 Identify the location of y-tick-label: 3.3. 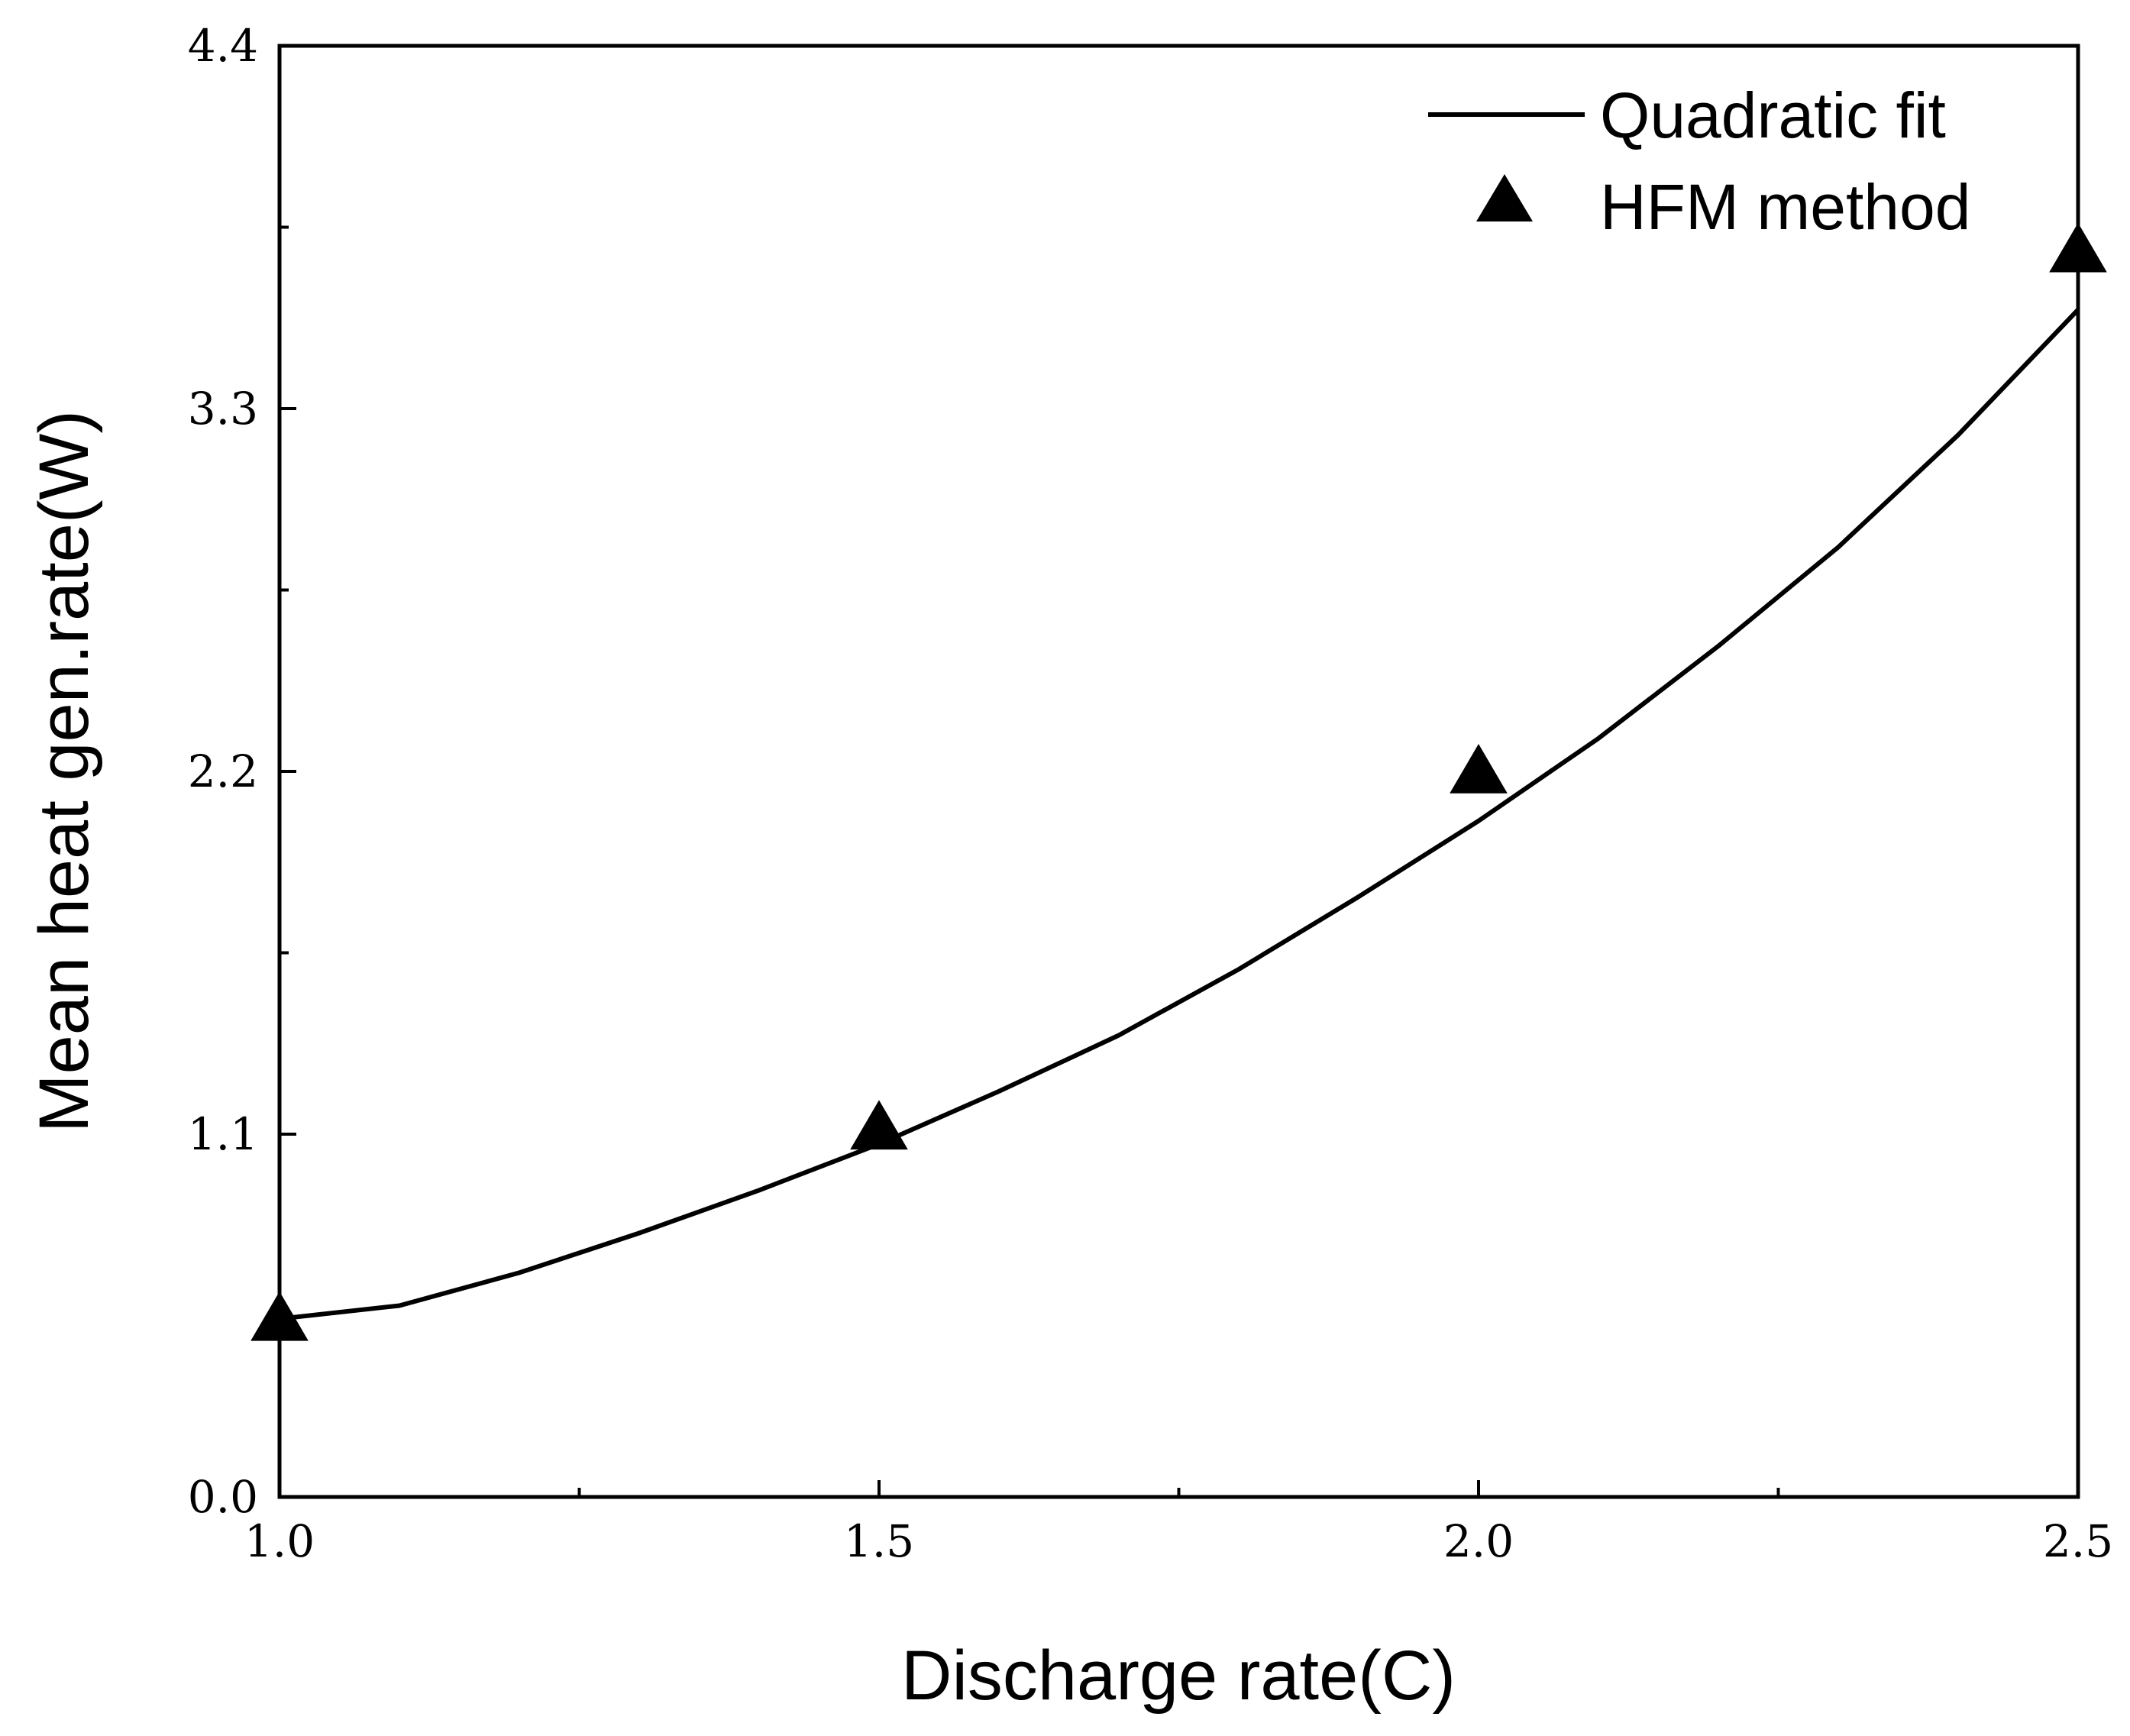
(223, 409).